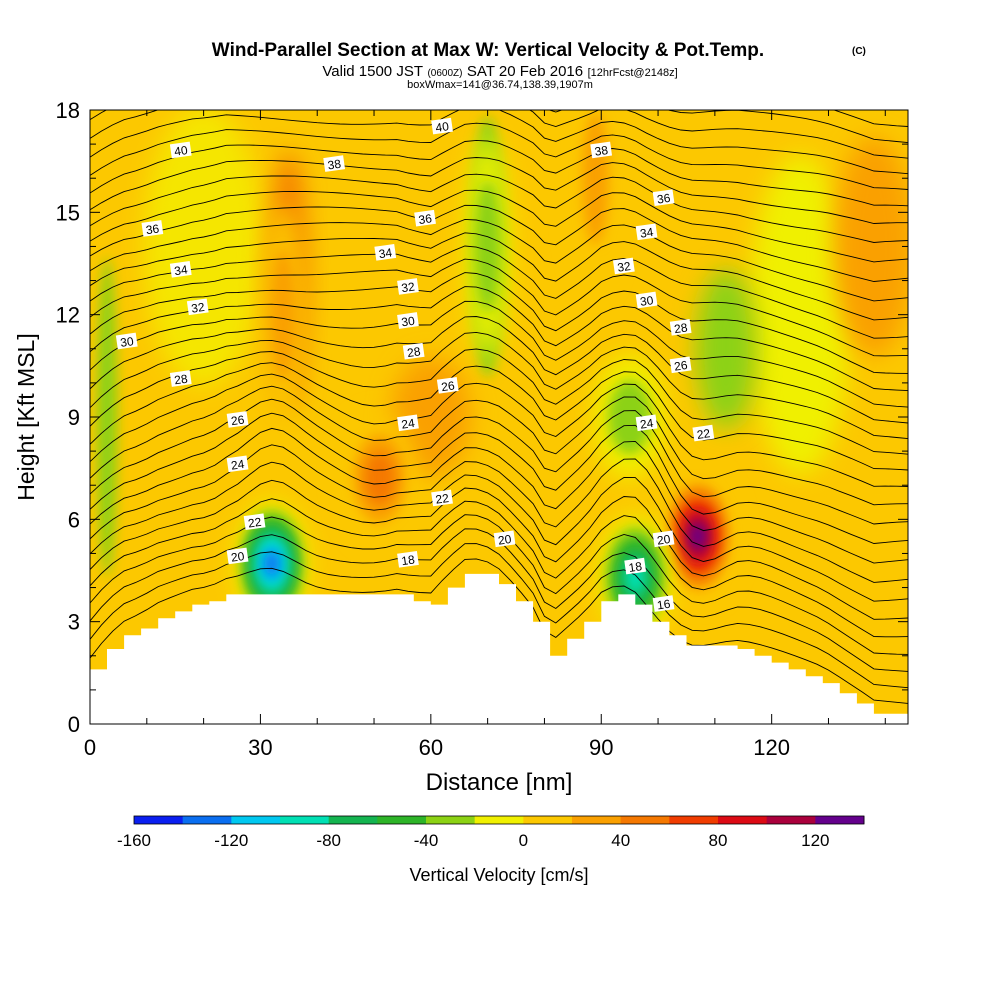  Describe the element at coordinates (620, 840) in the screenshot. I see `colorbar-tick-label: 40` at that location.